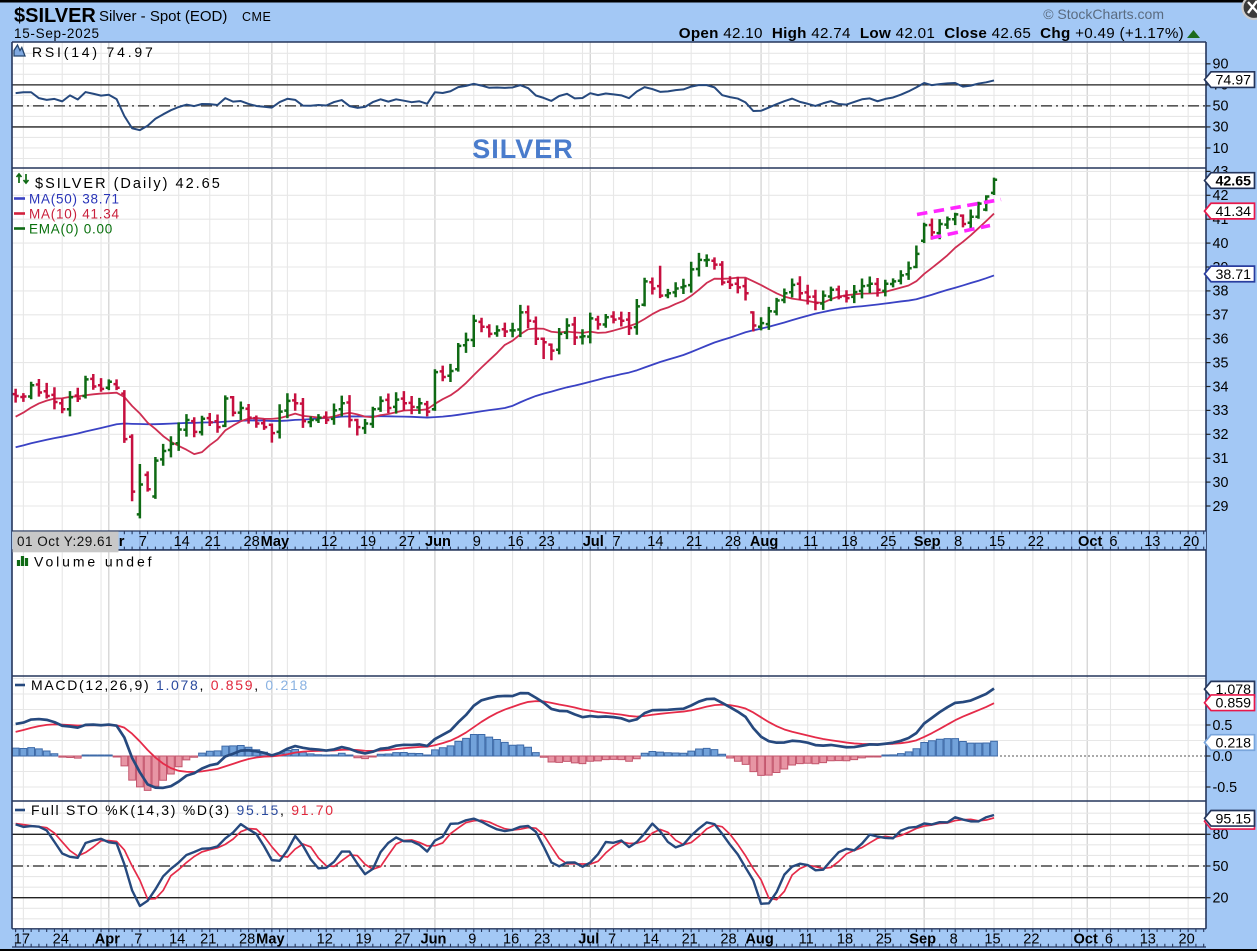 Image resolution: width=1257 pixels, height=951 pixels. Describe the element at coordinates (1225, 788) in the screenshot. I see `svg-text: -0.5` at that location.